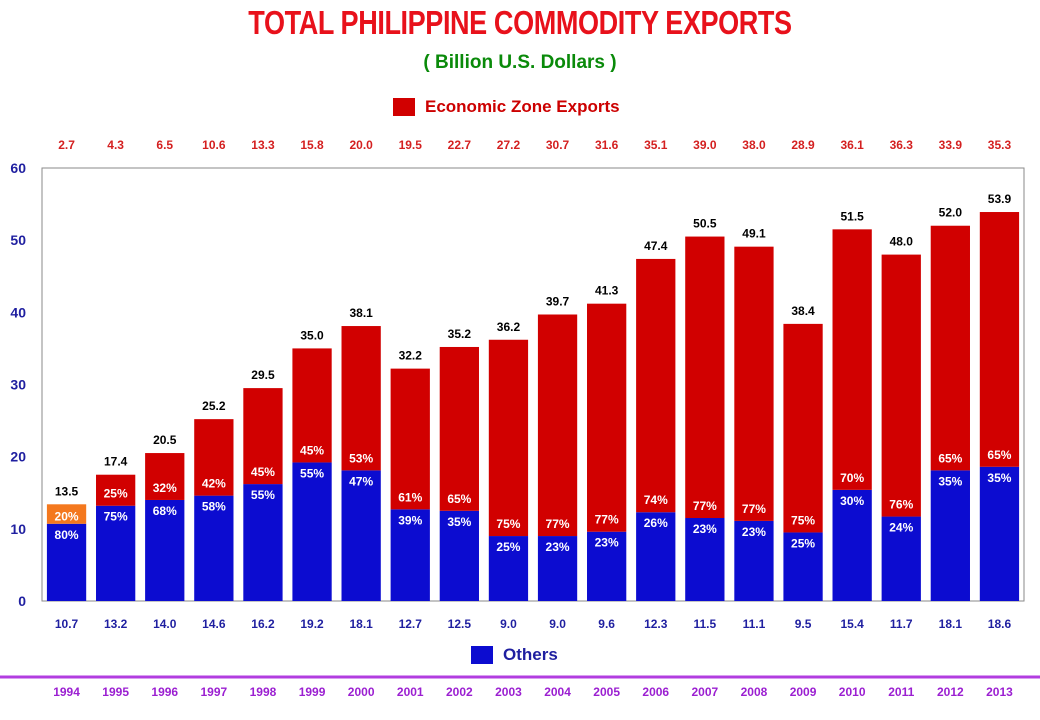  What do you see at coordinates (18, 385) in the screenshot?
I see `y-tick-label: 30` at bounding box center [18, 385].